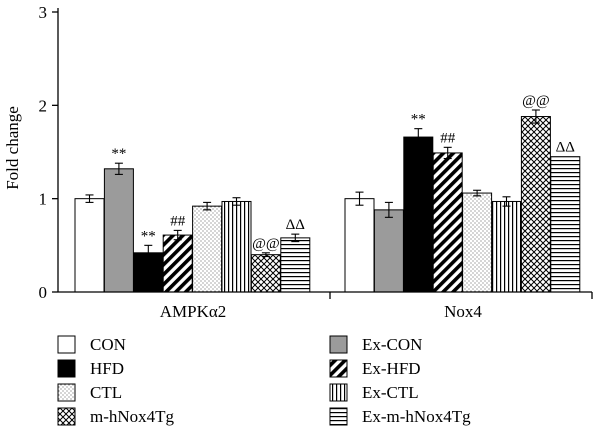  What do you see at coordinates (321, 311) in the screenshot?
I see `category-labels: AMPKα2 Nox4` at bounding box center [321, 311].